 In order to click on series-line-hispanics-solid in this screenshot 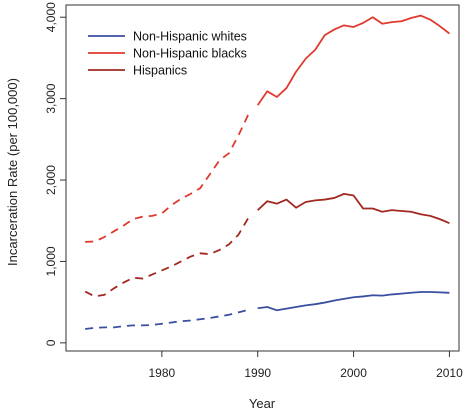, I will do `click(353, 208)`.